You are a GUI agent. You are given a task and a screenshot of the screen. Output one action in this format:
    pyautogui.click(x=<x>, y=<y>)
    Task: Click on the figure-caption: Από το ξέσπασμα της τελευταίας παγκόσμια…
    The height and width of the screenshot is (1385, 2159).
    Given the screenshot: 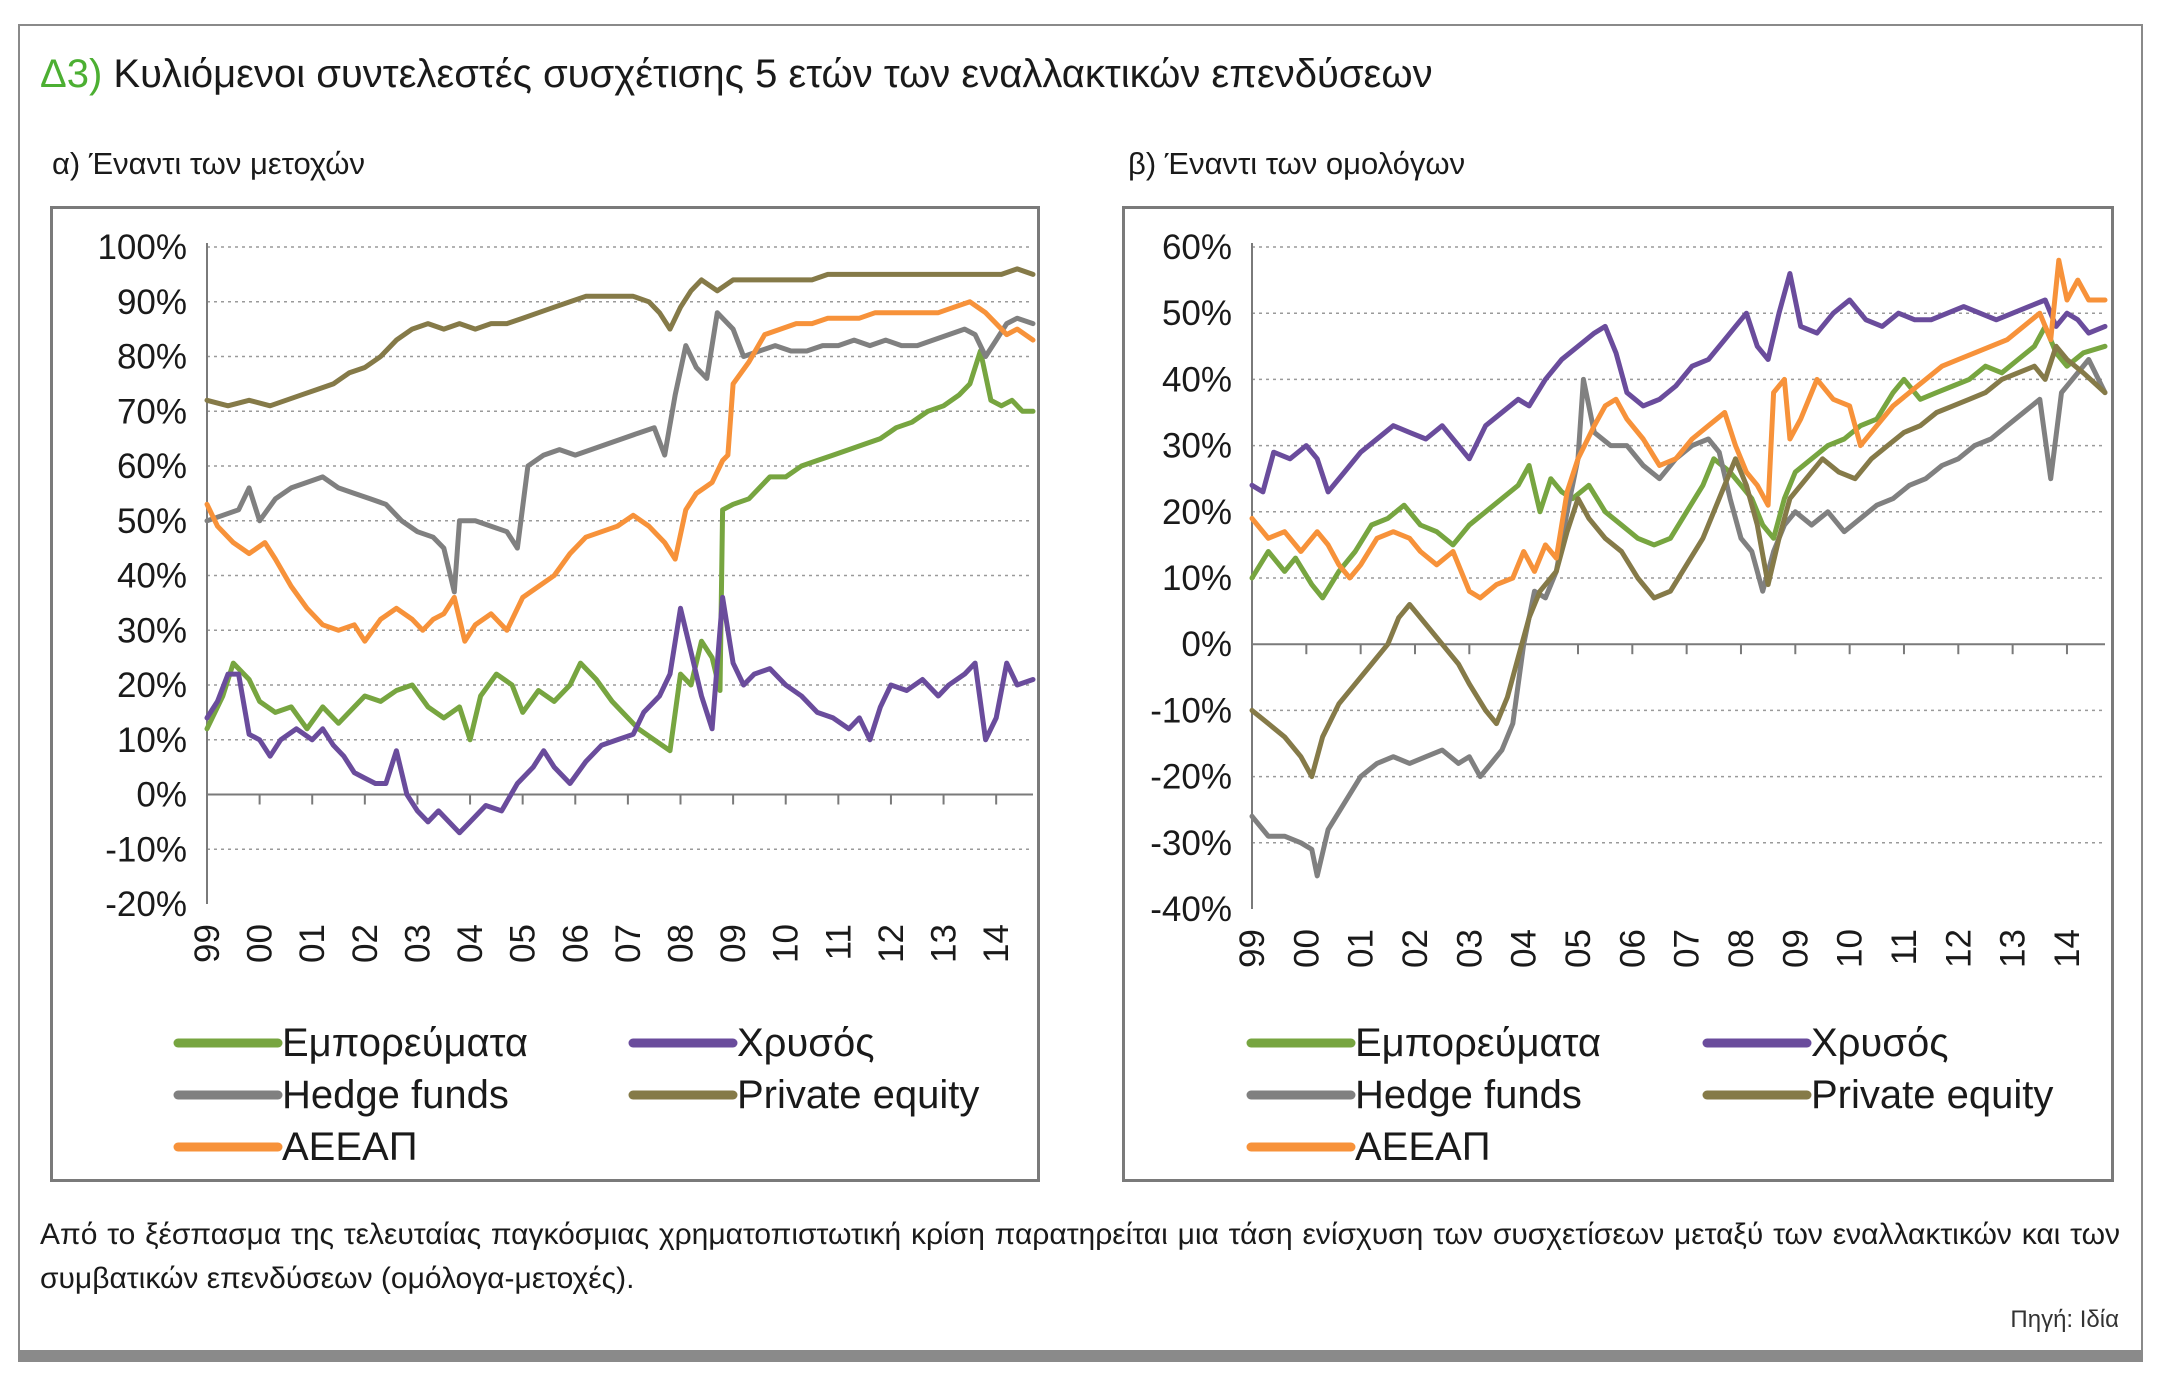 What is the action you would take?
    pyautogui.click(x=1080, y=1256)
    